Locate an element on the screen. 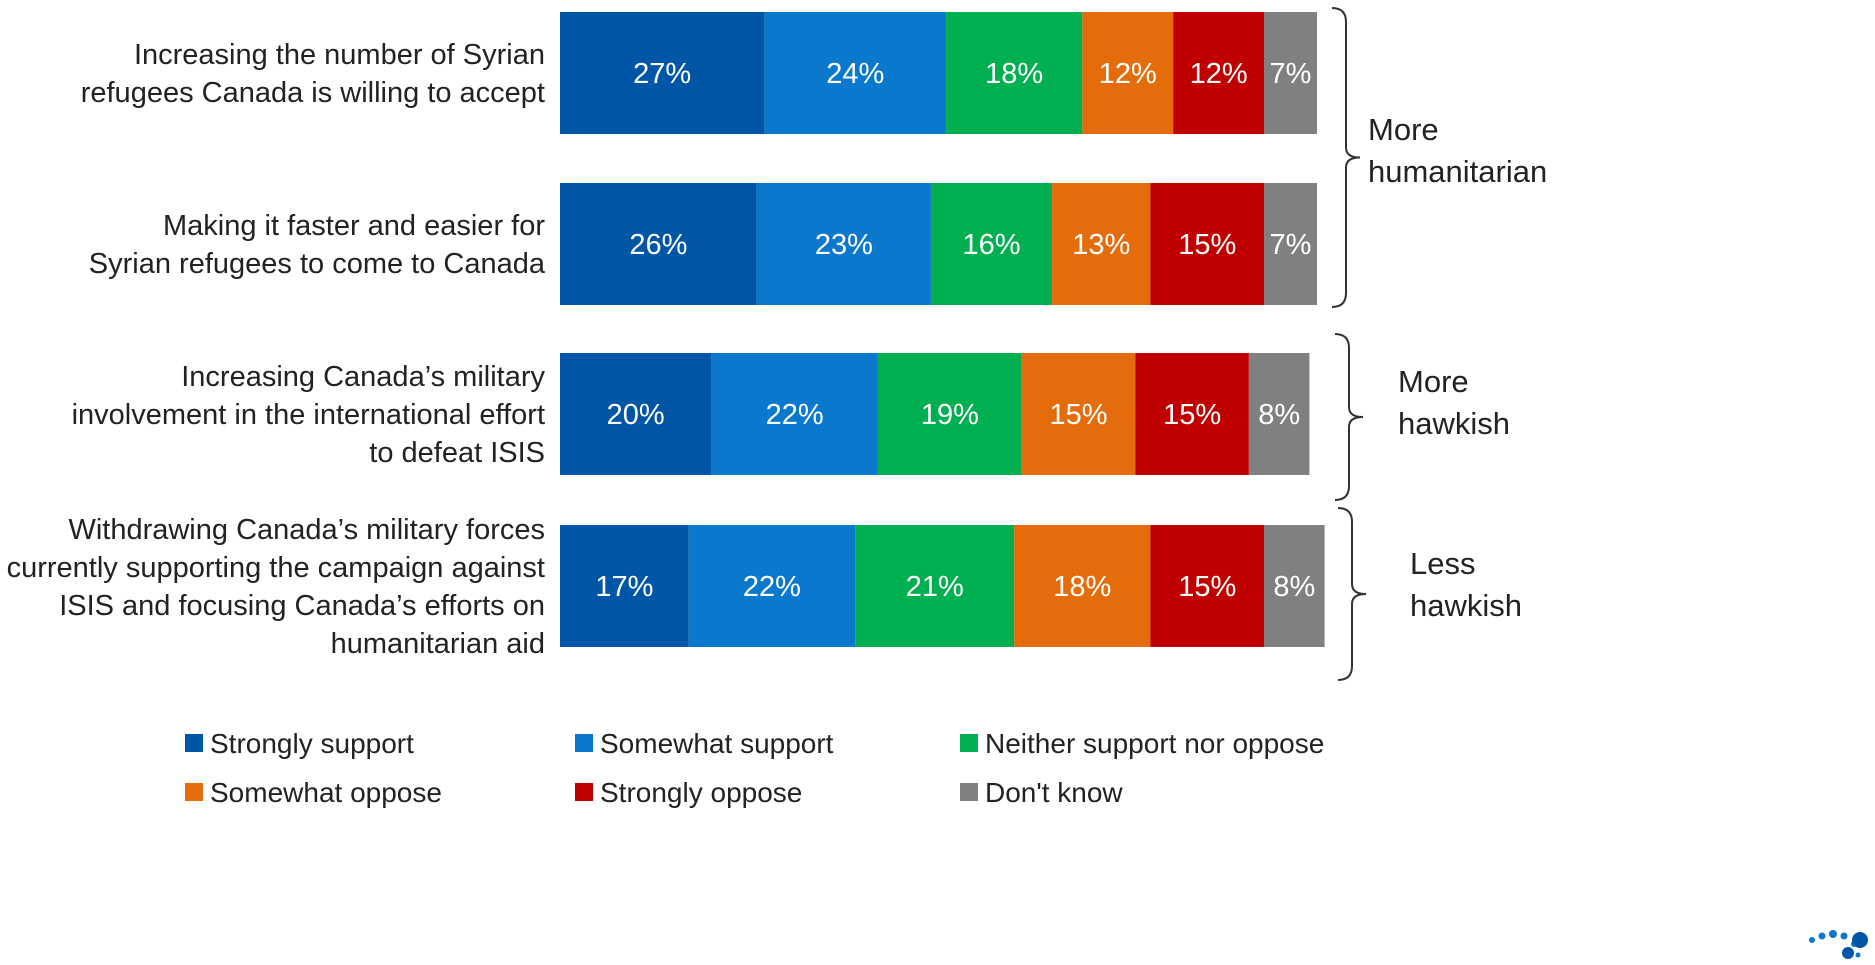  legend-label: Neither support nor oppose is located at coordinates (1154, 743).